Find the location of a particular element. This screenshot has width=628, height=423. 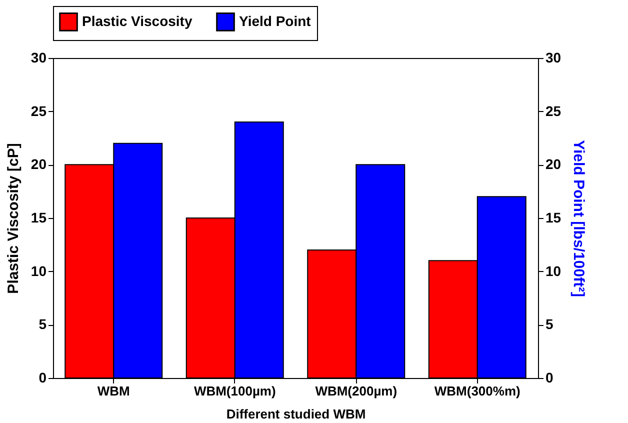

x-tick-label: WBM is located at coordinates (113, 391).